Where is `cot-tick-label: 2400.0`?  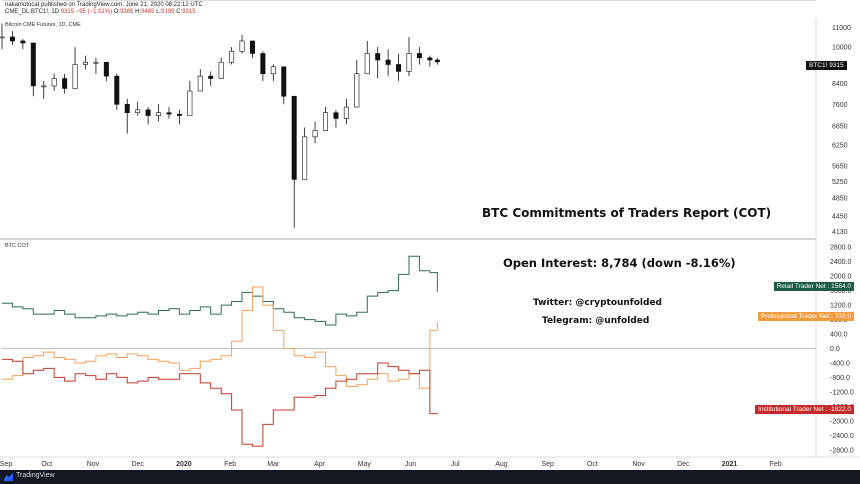
cot-tick-label: 2400.0 is located at coordinates (841, 262).